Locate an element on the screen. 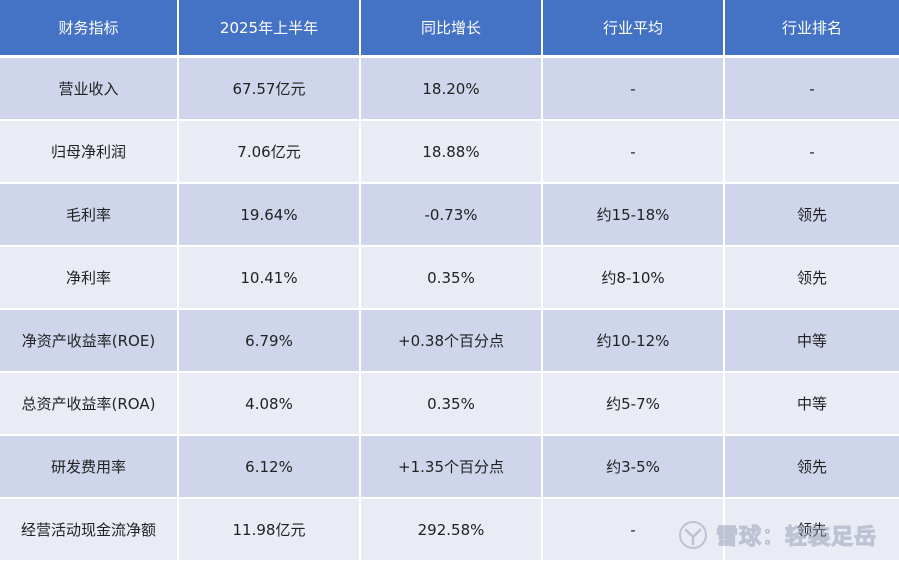  table-row: 经营活动现金流净额 11.98亿元 292.58% - 领先 is located at coordinates (449, 530).